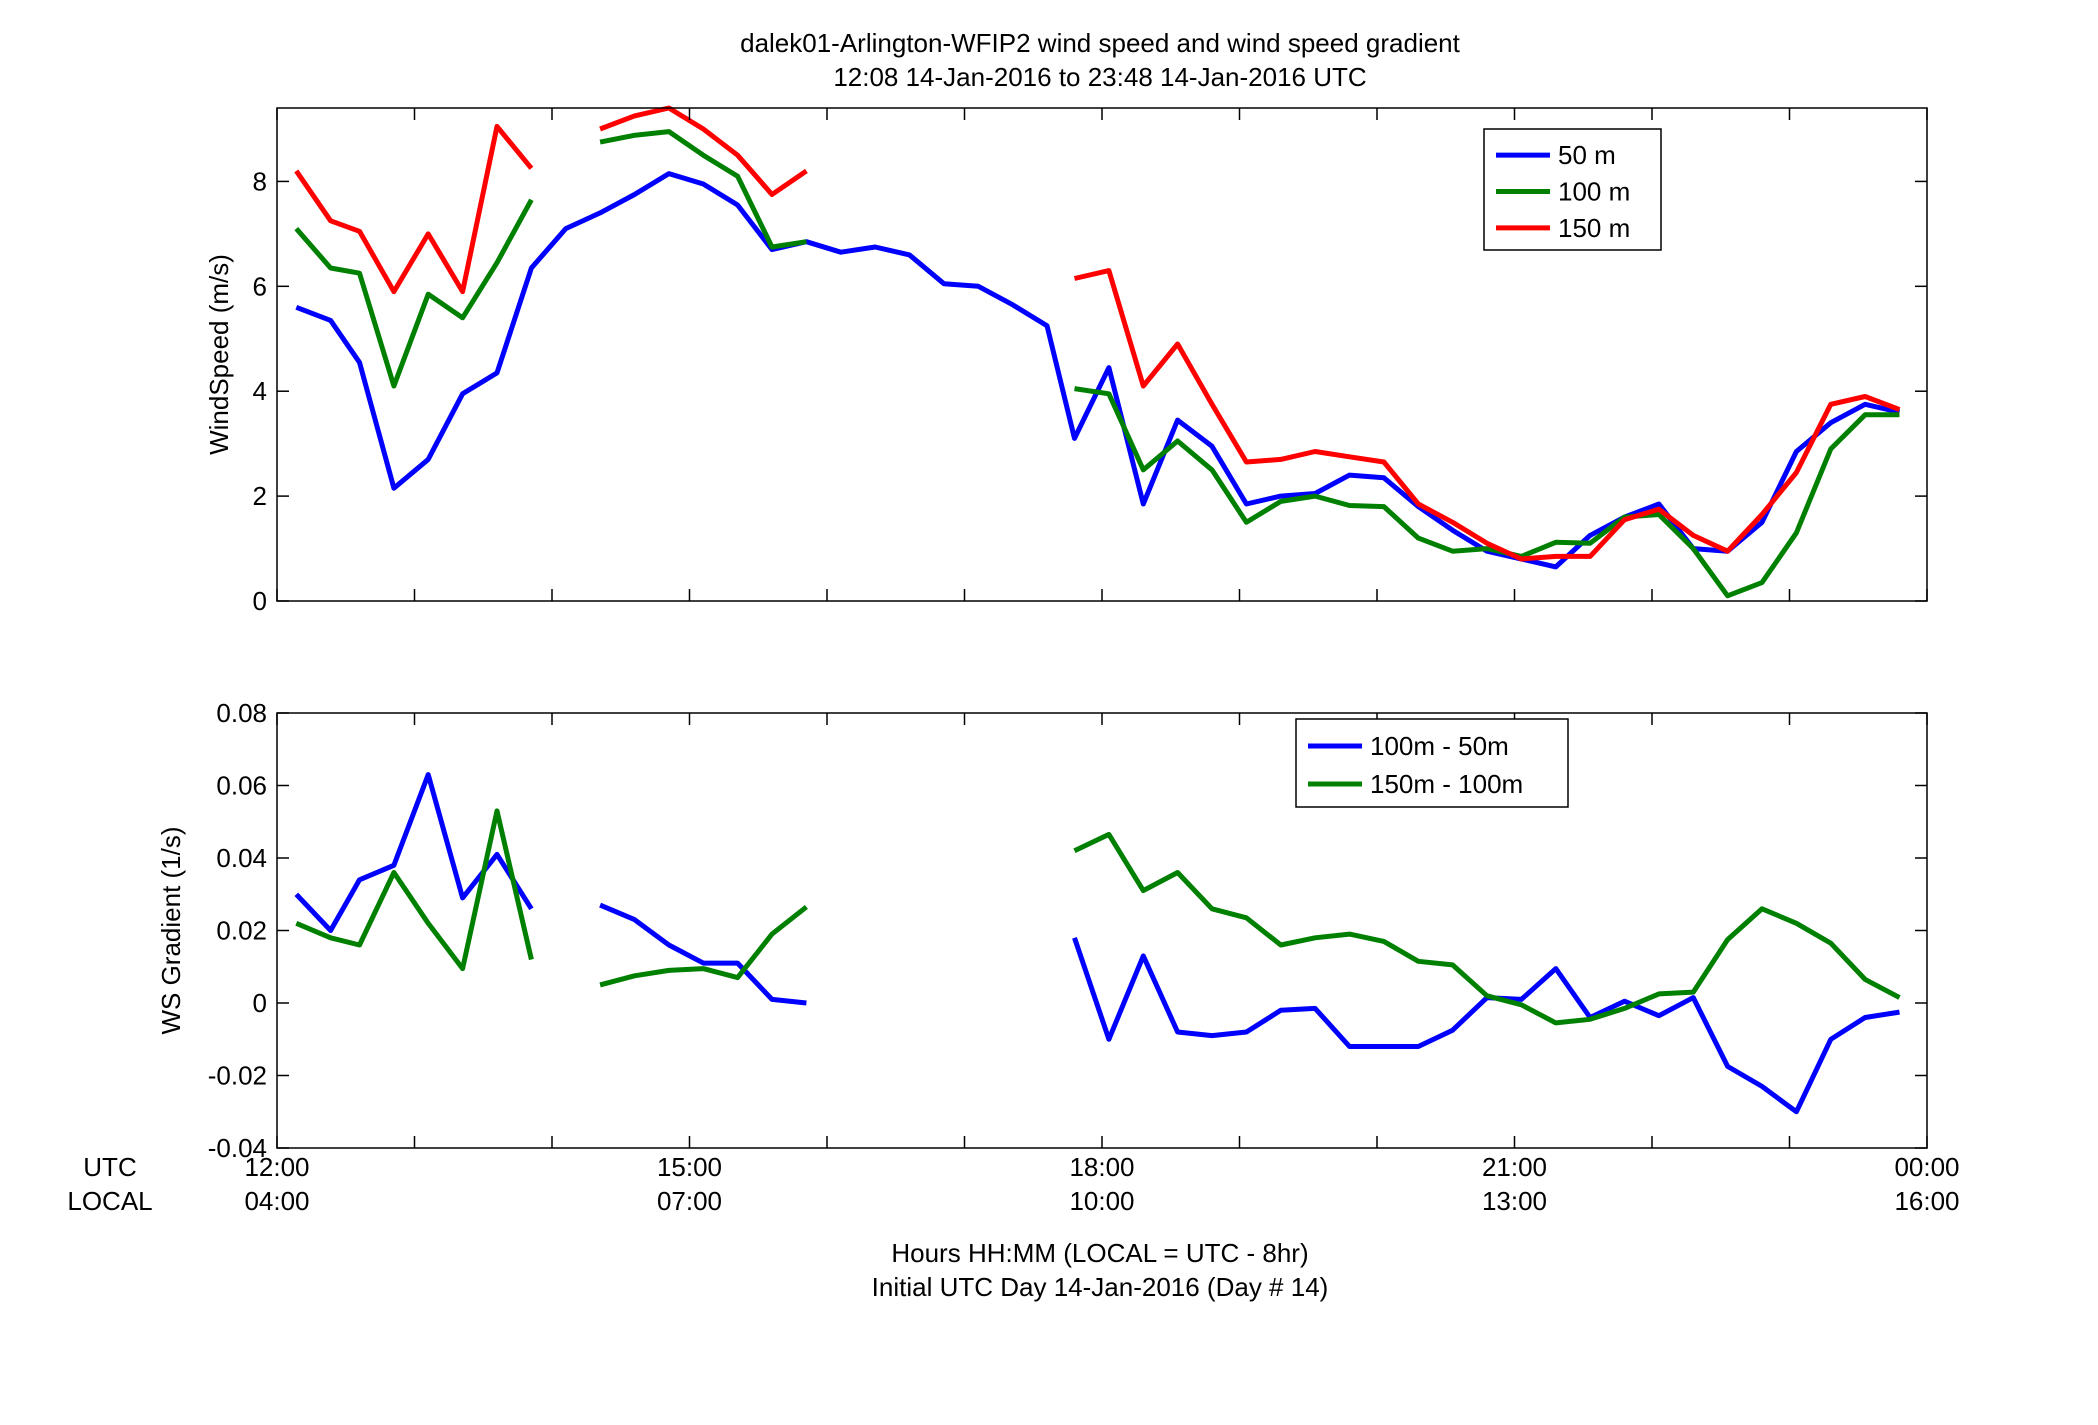  I want to click on y-tick-label: 2, so click(260, 496).